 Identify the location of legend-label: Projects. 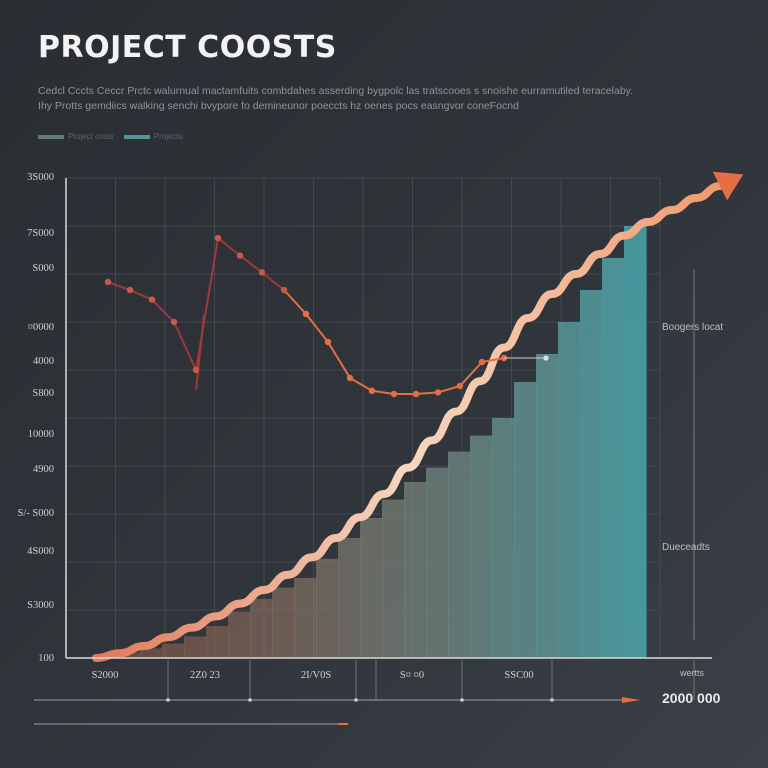
(168, 136).